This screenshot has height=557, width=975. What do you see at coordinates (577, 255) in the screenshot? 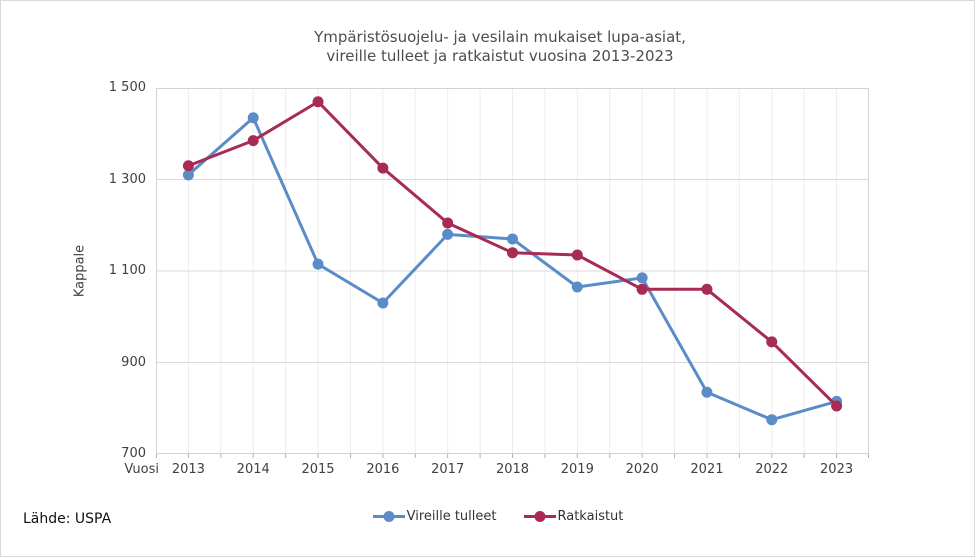
I see `data-point-ratkaistut-2019` at bounding box center [577, 255].